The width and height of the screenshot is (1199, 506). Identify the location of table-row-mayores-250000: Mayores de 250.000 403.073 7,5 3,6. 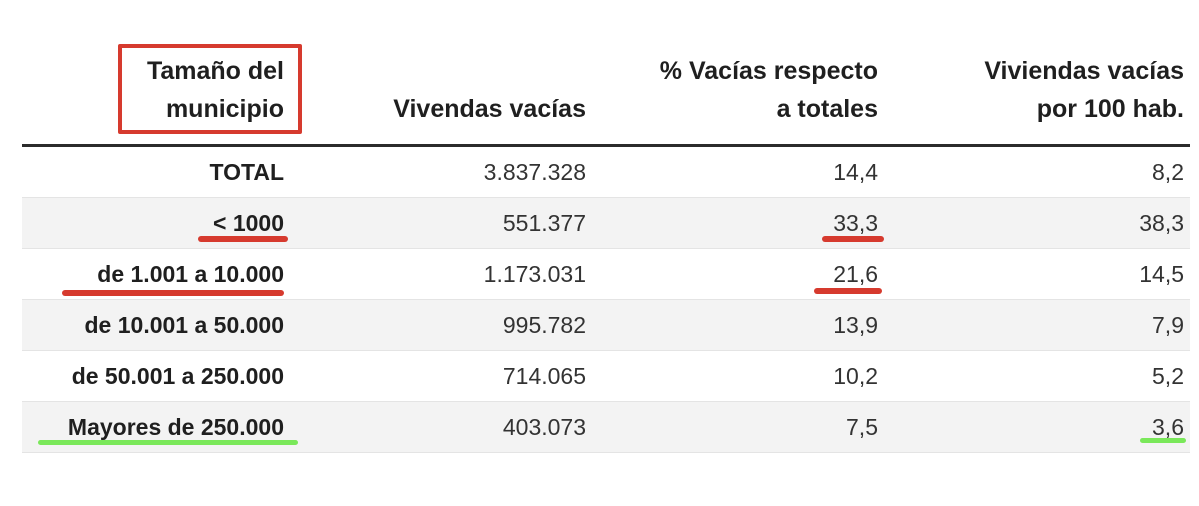
(606, 427).